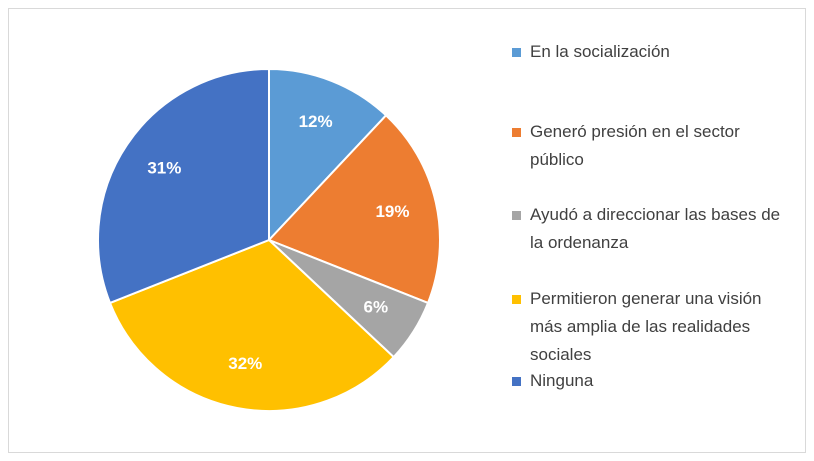  What do you see at coordinates (562, 380) in the screenshot?
I see `legend-label: Ninguna` at bounding box center [562, 380].